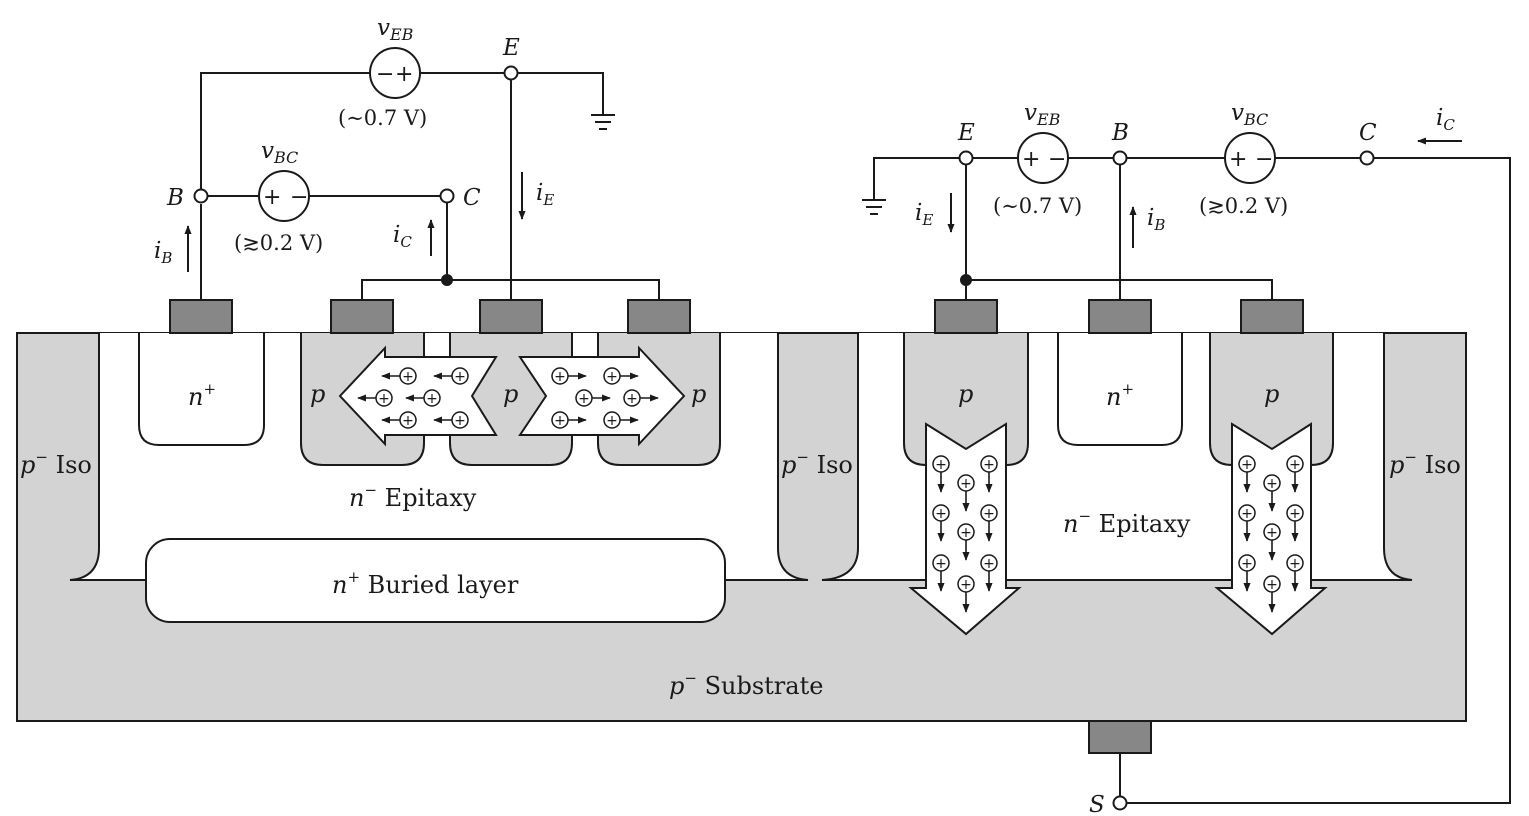 The width and height of the screenshot is (1529, 816). What do you see at coordinates (511, 73) in the screenshot?
I see `terminal-e-left` at bounding box center [511, 73].